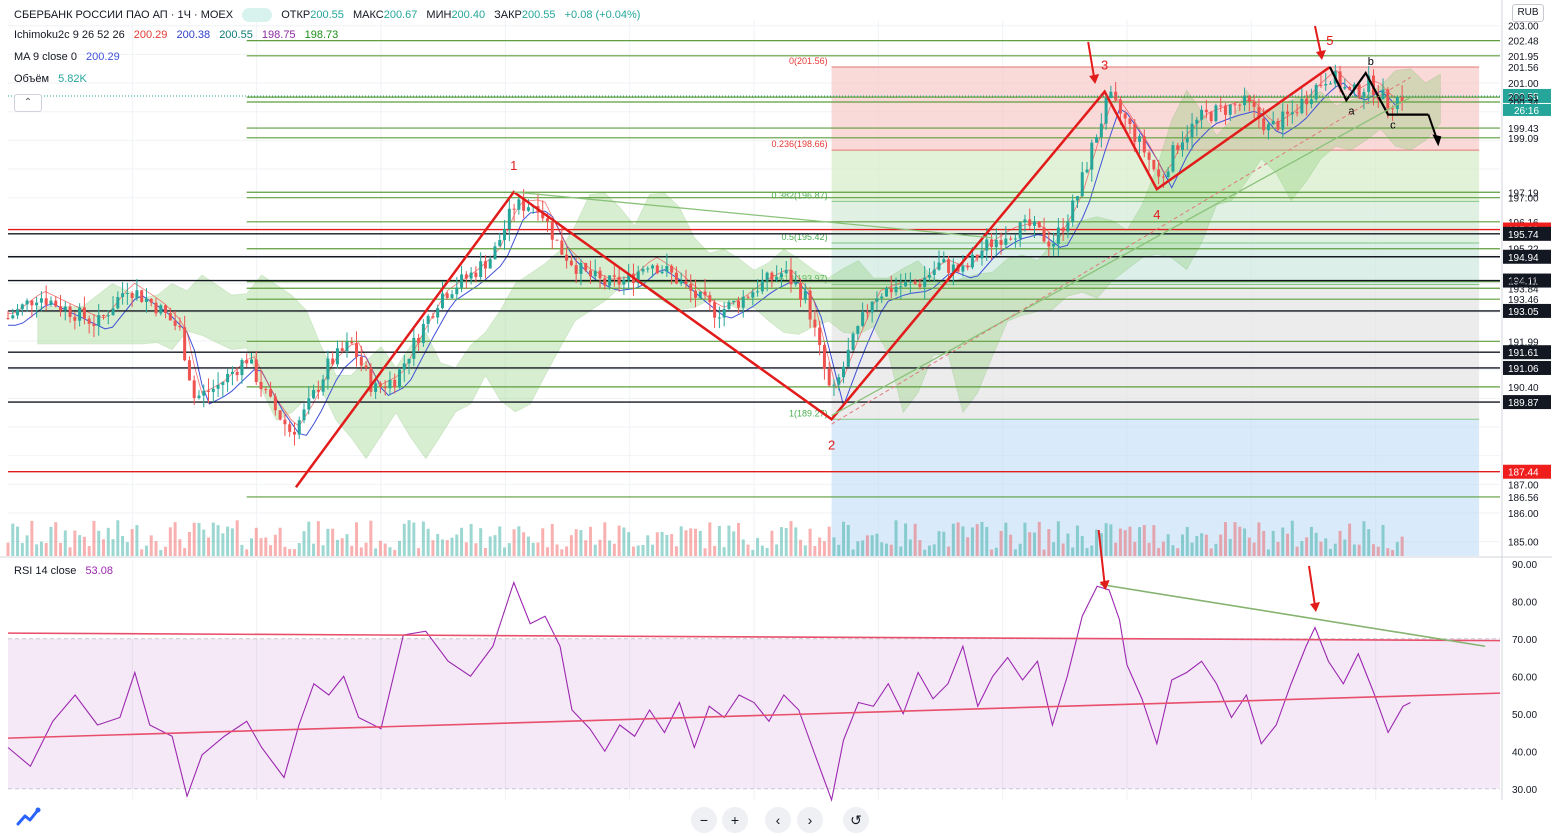  What do you see at coordinates (66, 571) in the screenshot?
I see `rsi-legend: RSI 14 close 53.08` at bounding box center [66, 571].